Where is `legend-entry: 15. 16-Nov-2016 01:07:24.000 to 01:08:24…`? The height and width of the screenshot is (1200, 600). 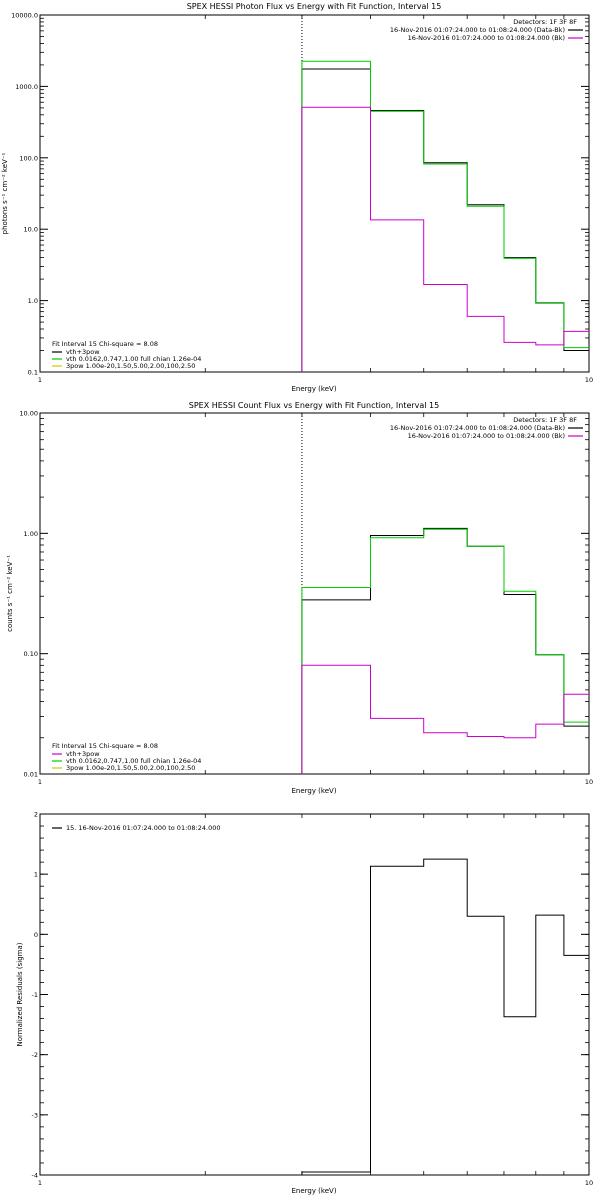
legend-entry: 15. 16-Nov-2016 01:07:24.000 to 01:08:24… is located at coordinates (143, 828).